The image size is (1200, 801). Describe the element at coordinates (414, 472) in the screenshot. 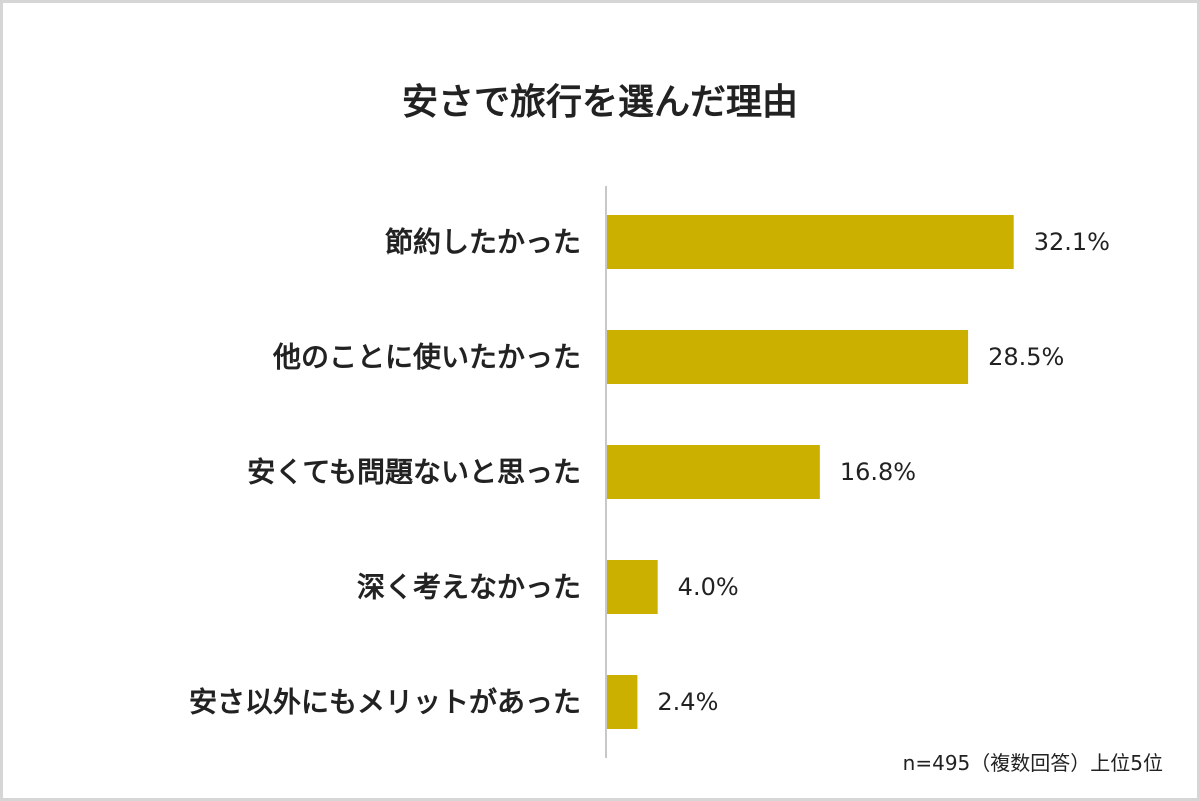

I see `category-label-3: 安くても問題ないと思った` at that location.